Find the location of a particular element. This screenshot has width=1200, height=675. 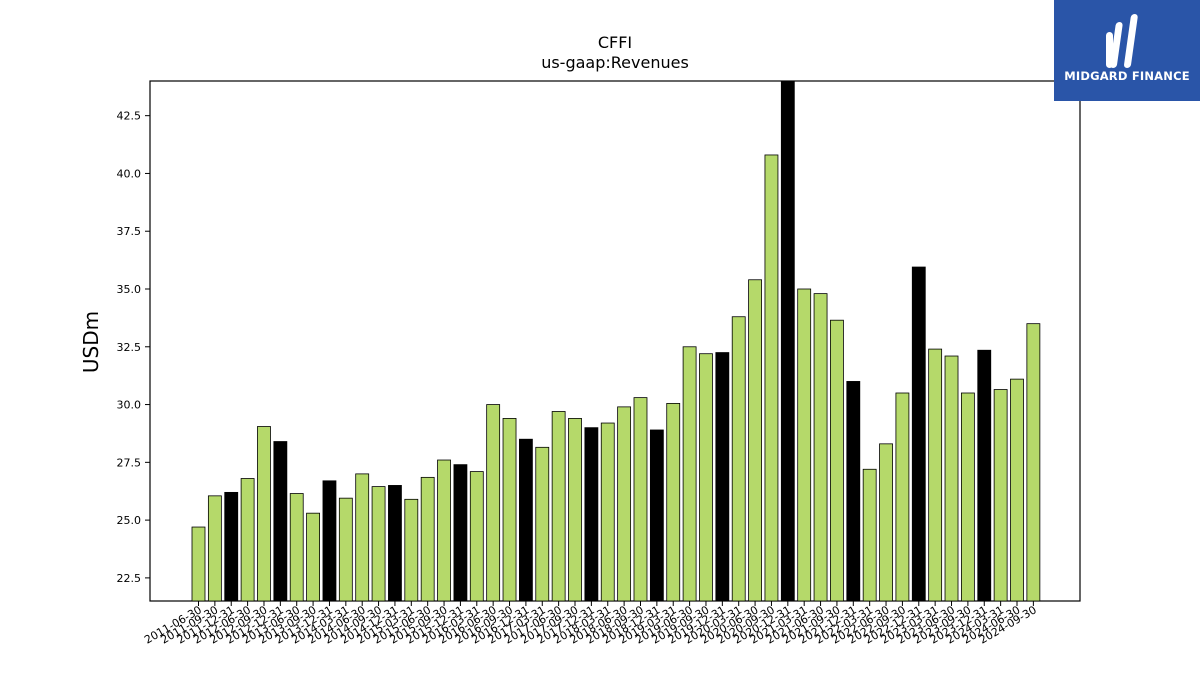

y-tick-label: 32.5 is located at coordinates (129, 347).